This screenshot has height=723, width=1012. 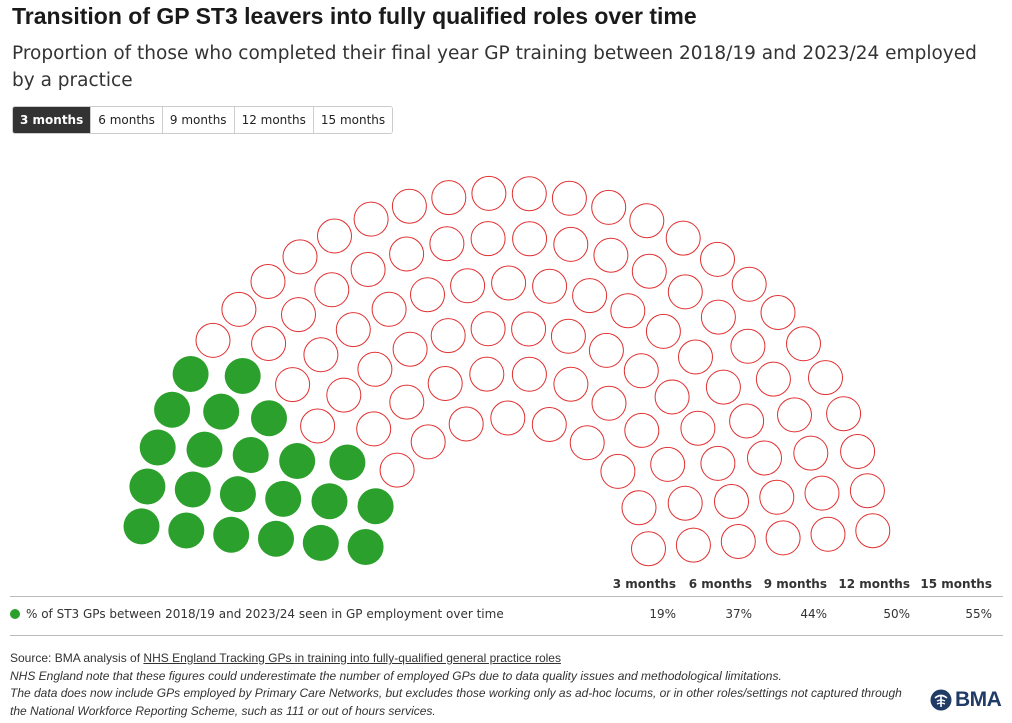 I want to click on table-header-cell: 12 months, so click(x=874, y=584).